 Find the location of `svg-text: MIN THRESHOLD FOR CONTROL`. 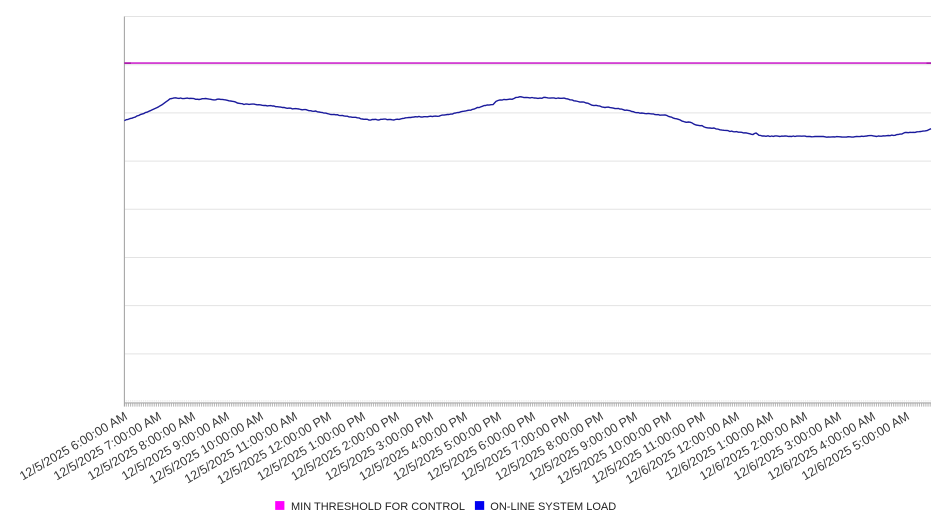

svg-text: MIN THRESHOLD FOR CONTROL is located at coordinates (378, 507).